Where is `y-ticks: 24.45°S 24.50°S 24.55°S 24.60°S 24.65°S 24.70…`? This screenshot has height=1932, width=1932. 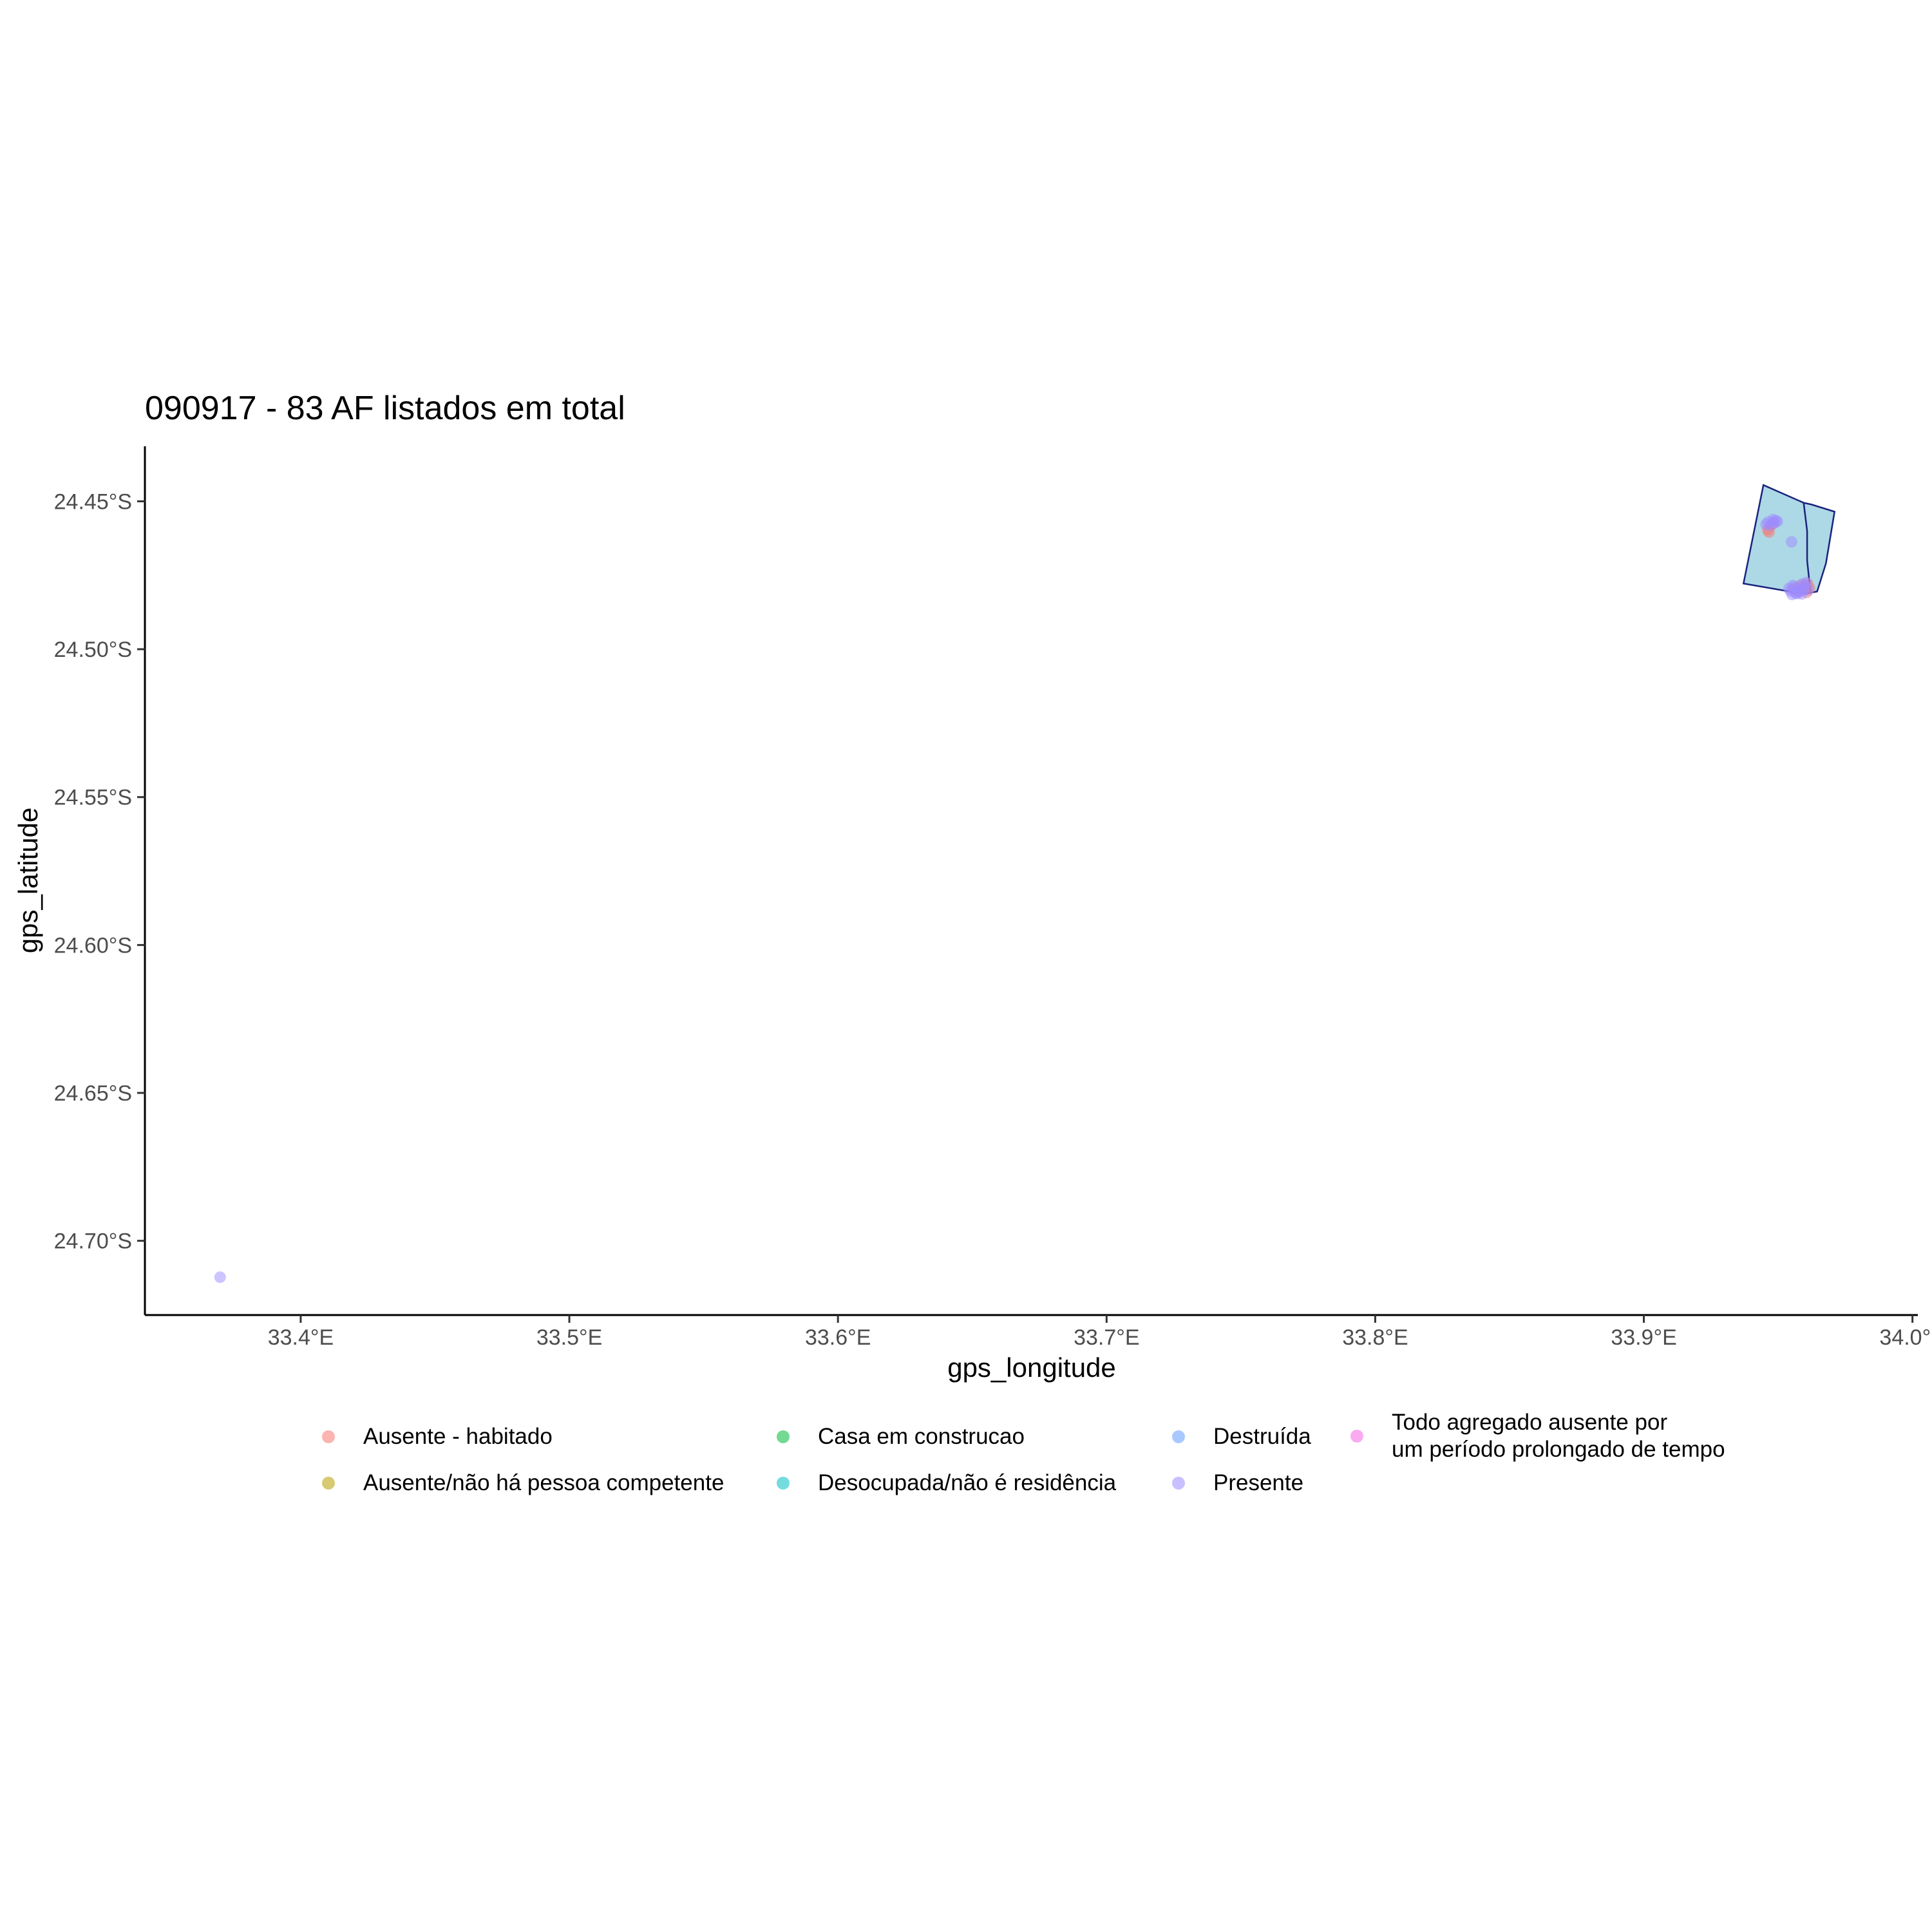
y-ticks: 24.45°S 24.50°S 24.55°S 24.60°S 24.65°S 24.70… is located at coordinates (100, 872).